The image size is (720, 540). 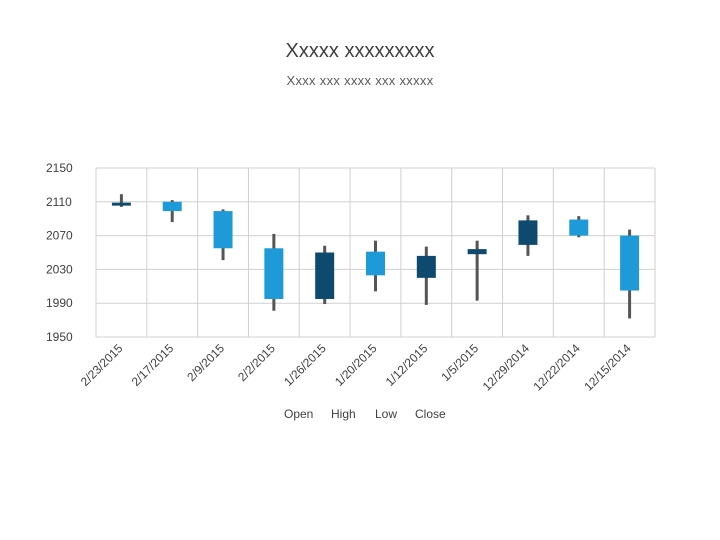 What do you see at coordinates (298, 414) in the screenshot?
I see `legend-label: Open` at bounding box center [298, 414].